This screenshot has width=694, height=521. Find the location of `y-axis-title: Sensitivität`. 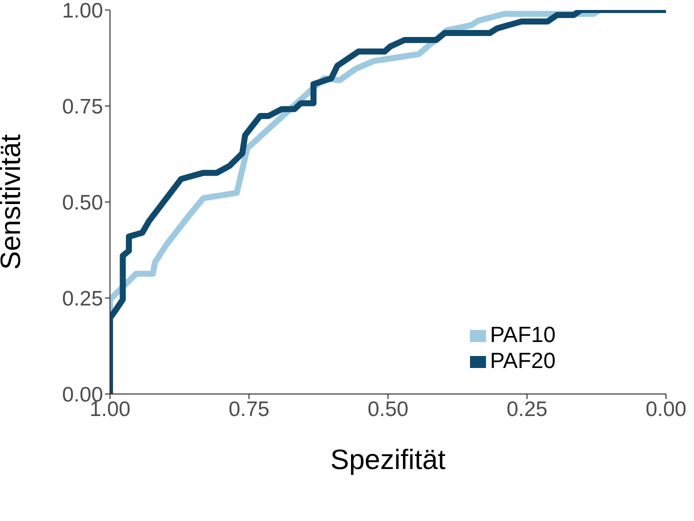

y-axis-title: Sensitivität is located at coordinates (13, 202).